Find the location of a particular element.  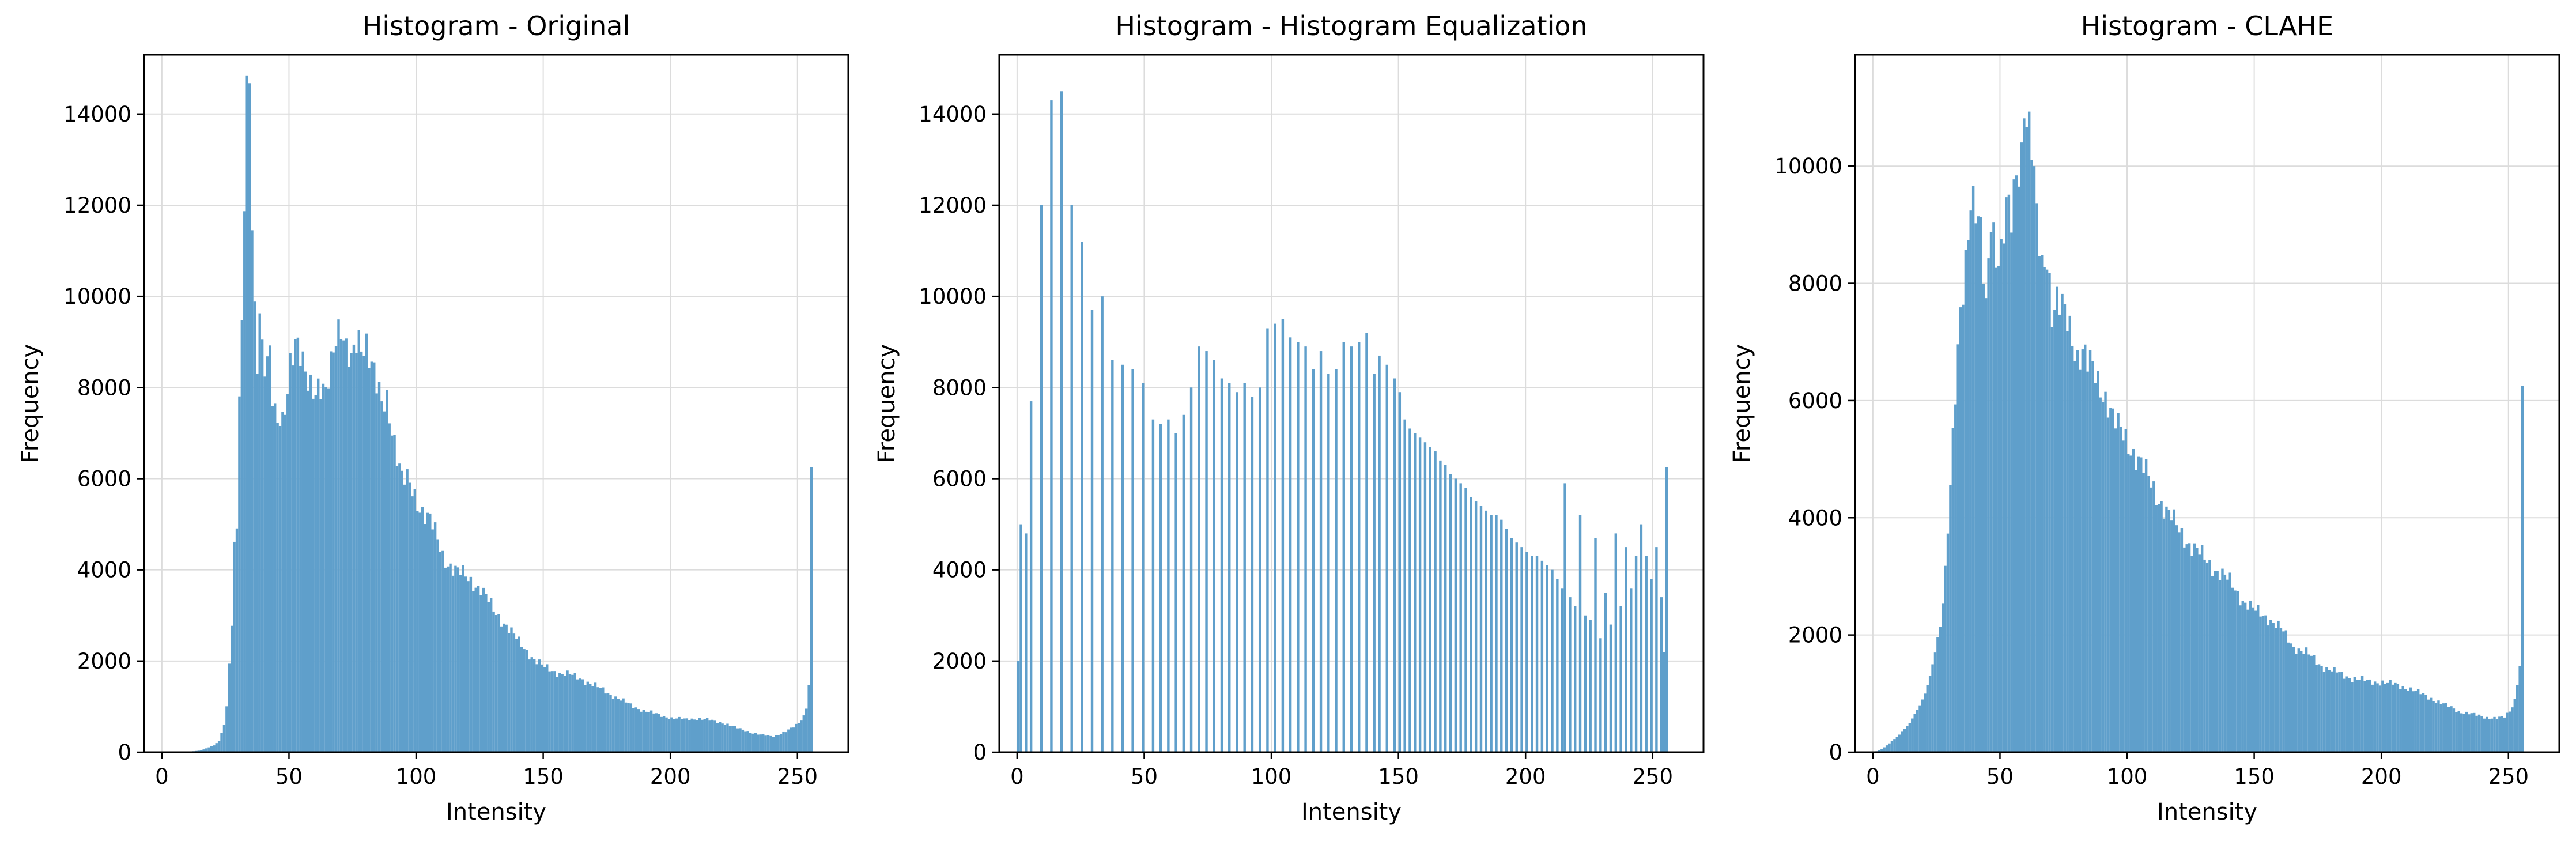

x-tick-label: 50 is located at coordinates (2000, 777).